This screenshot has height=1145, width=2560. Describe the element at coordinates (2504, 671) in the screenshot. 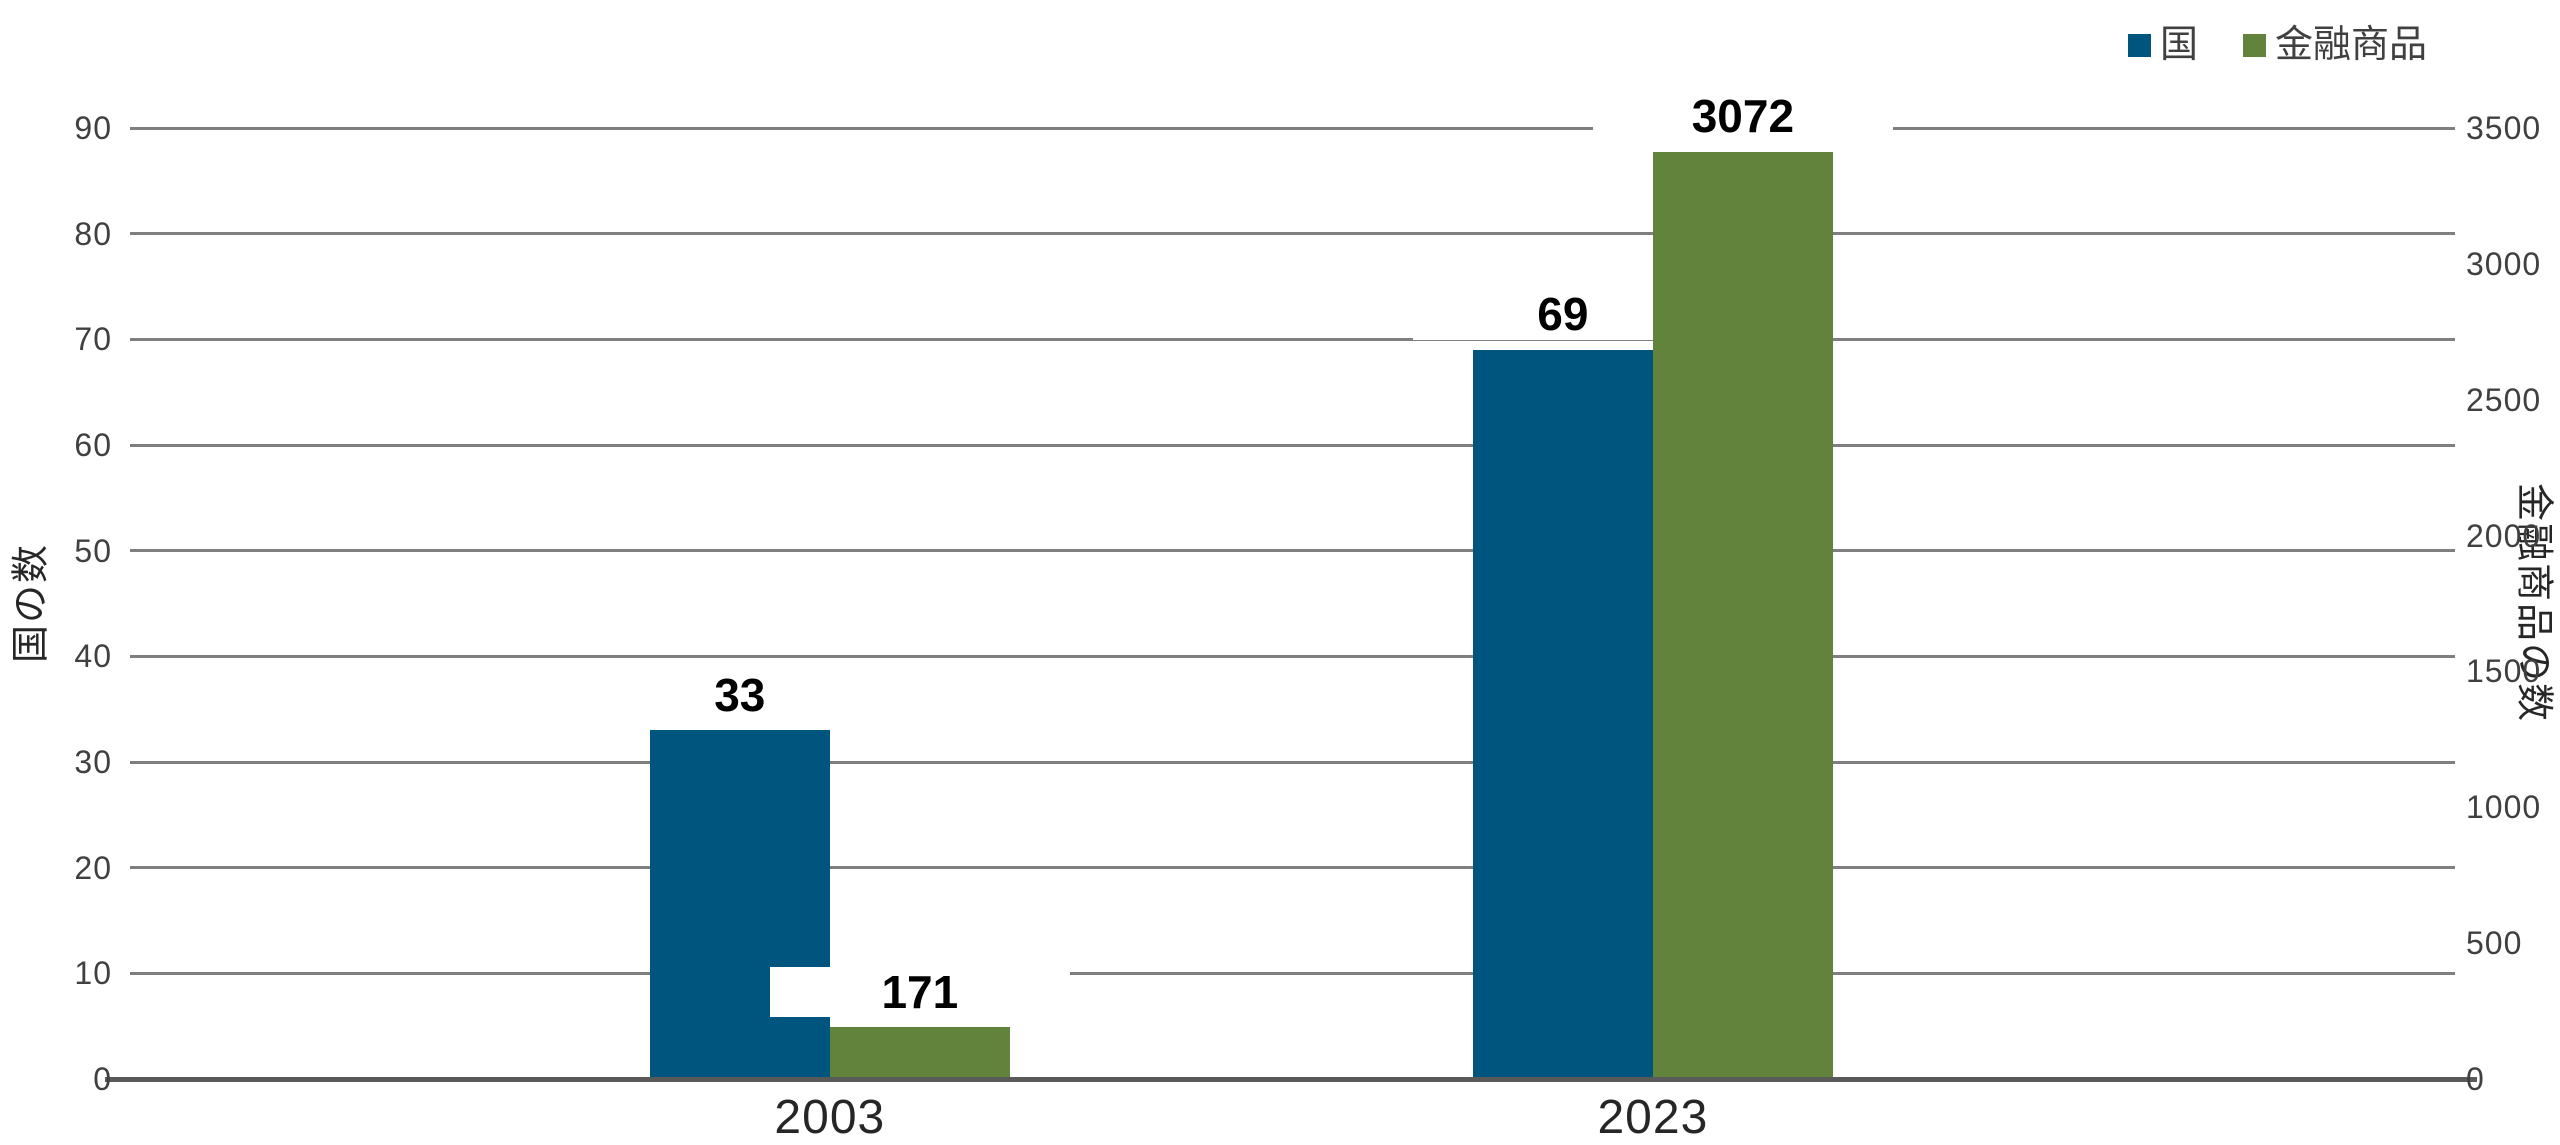

I see `right-axis-tick-label: 1500` at that location.